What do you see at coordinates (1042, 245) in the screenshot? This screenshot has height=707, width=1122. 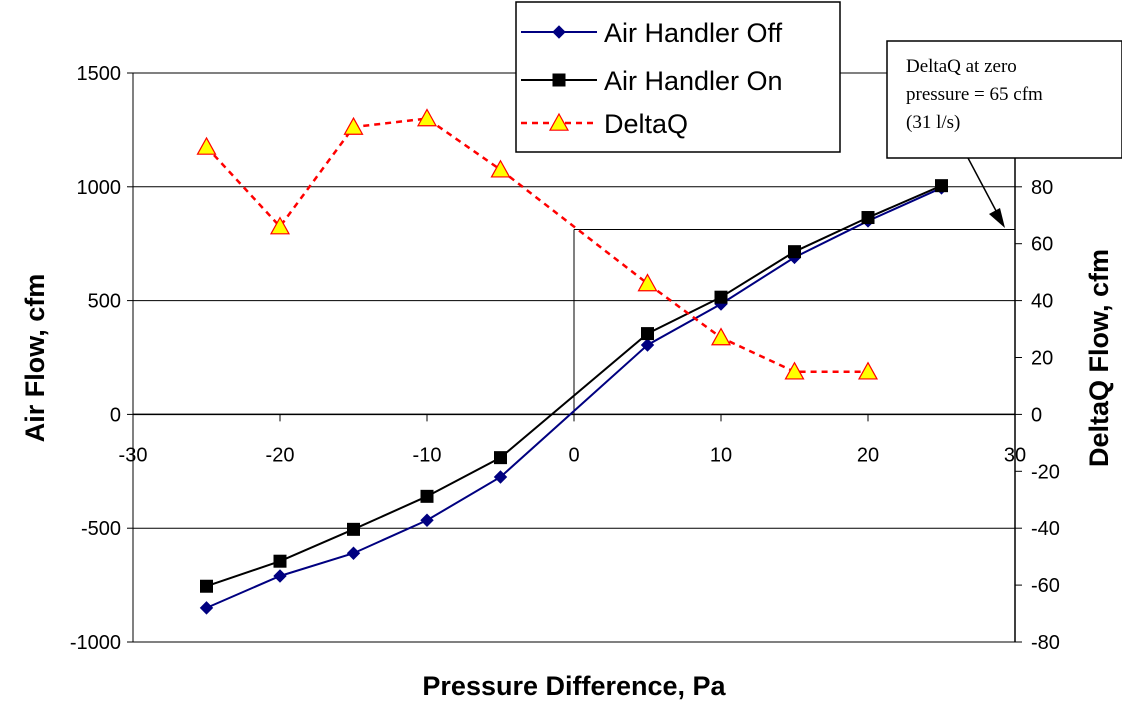 I see `y2-tick-label-7: 60` at bounding box center [1042, 245].